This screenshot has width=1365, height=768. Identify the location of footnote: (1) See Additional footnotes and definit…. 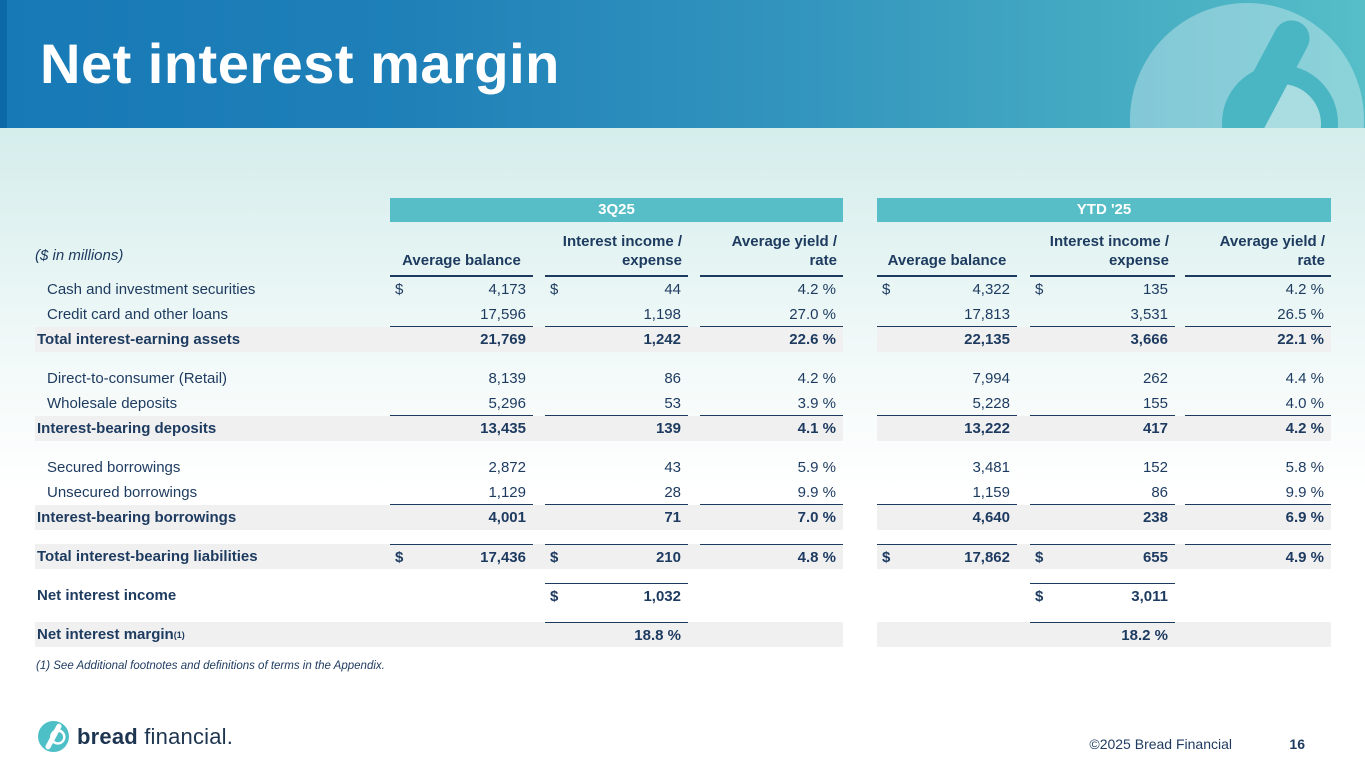
(210, 666).